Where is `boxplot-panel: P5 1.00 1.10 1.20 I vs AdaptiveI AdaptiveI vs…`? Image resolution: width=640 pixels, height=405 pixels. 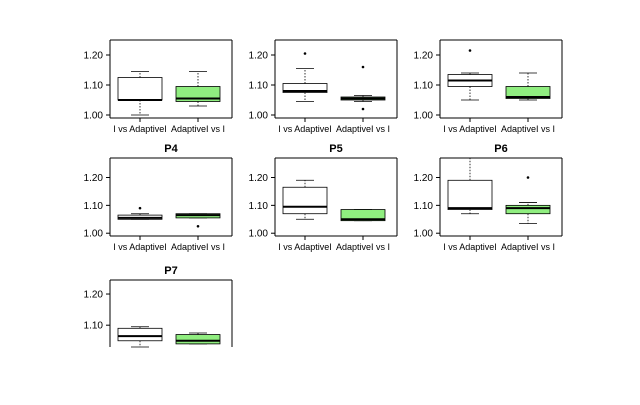 boxplot-panel: P5 1.00 1.10 1.20 I vs AdaptiveI AdaptiveI vs… is located at coordinates (323, 197).